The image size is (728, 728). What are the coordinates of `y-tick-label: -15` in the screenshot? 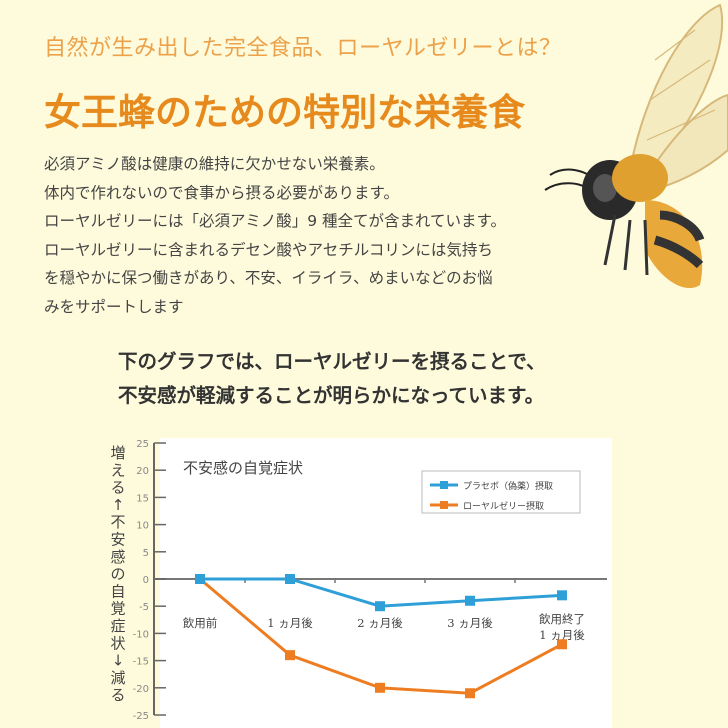 It's located at (141, 662).